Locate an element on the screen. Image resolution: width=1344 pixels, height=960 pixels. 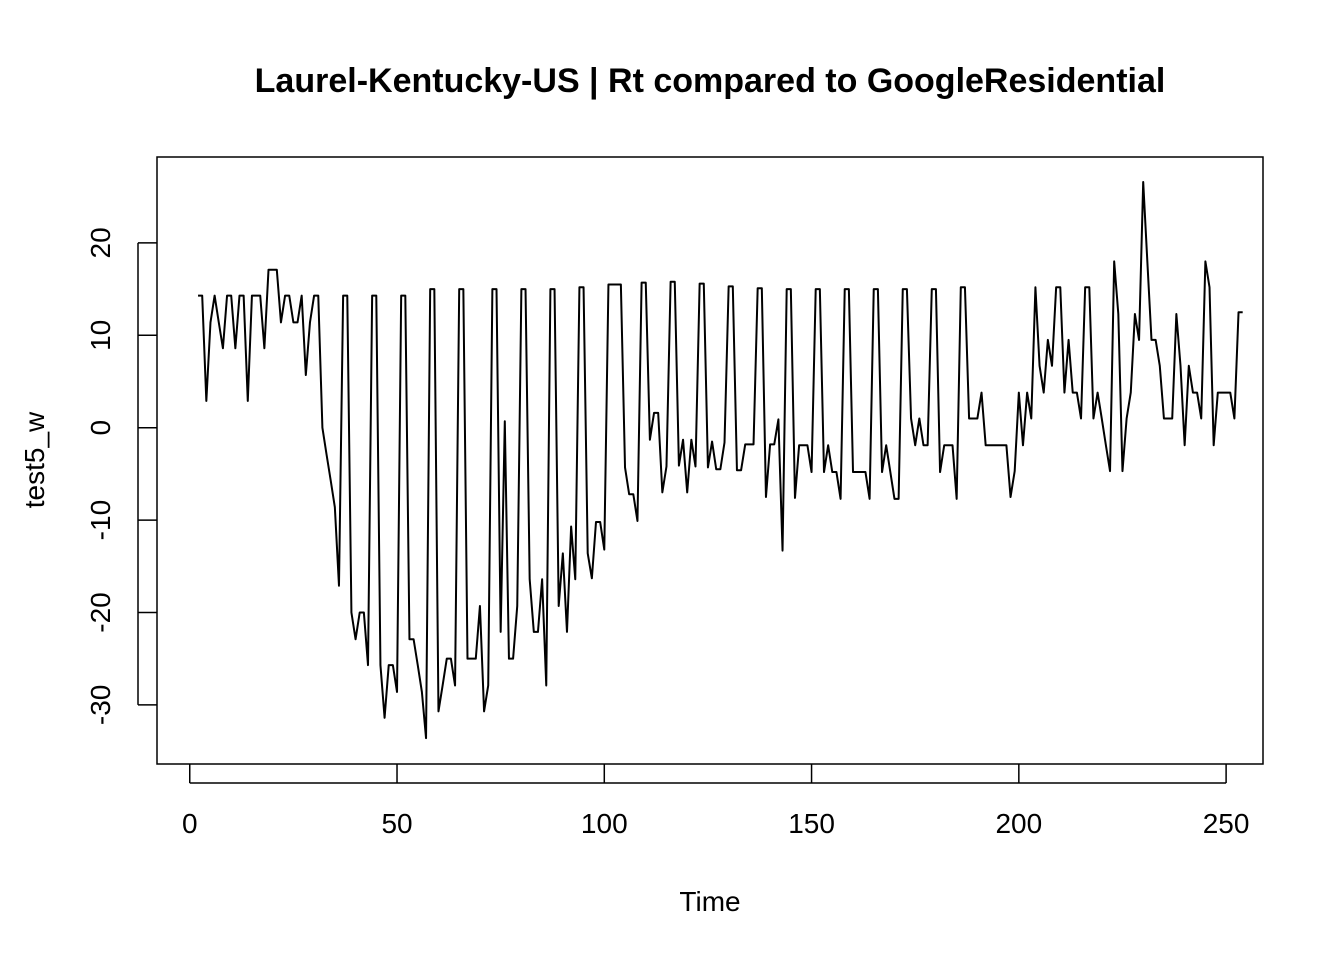
y-tick-label: -30 is located at coordinates (100, 705).